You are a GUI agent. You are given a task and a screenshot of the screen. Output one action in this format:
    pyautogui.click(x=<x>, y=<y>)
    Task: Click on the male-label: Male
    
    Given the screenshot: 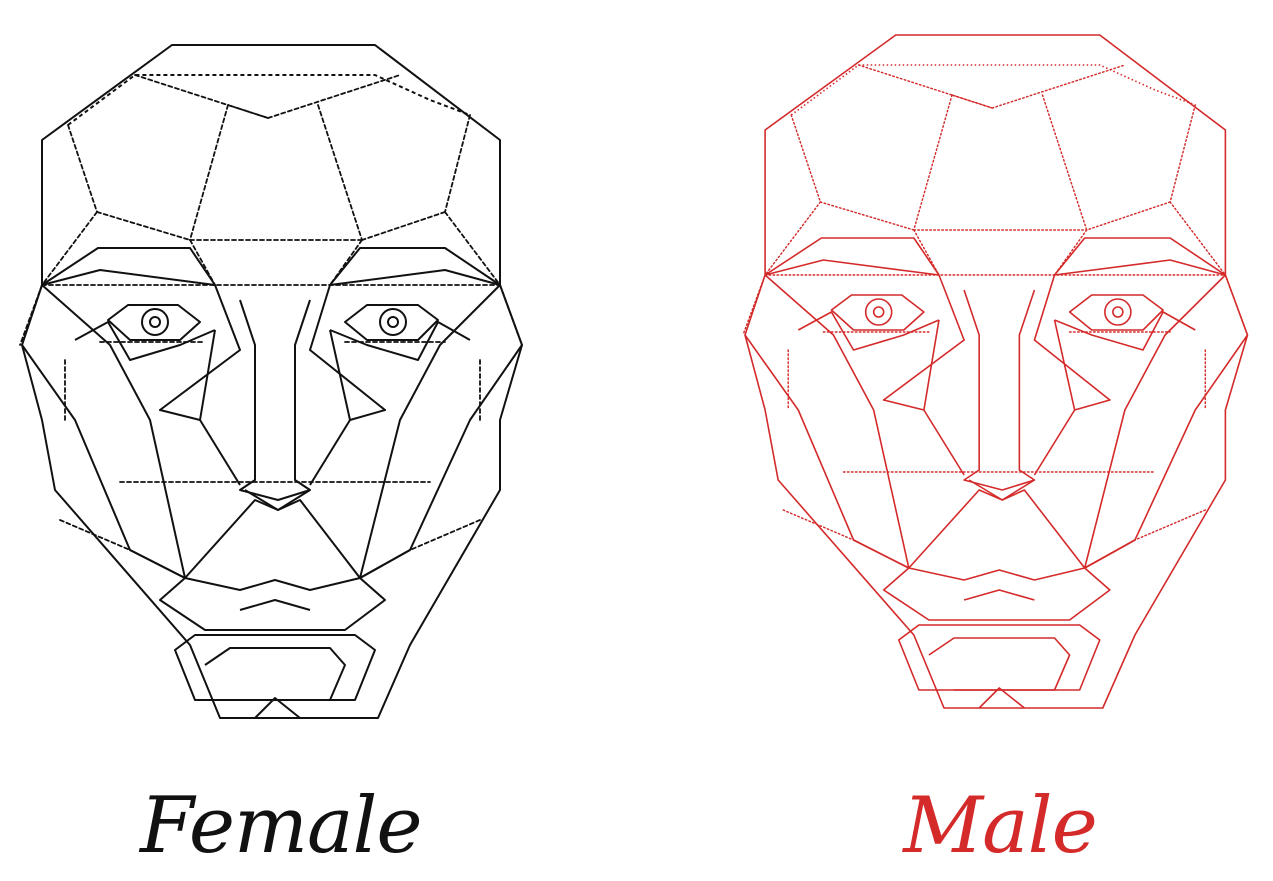 What is the action you would take?
    pyautogui.click(x=1000, y=826)
    